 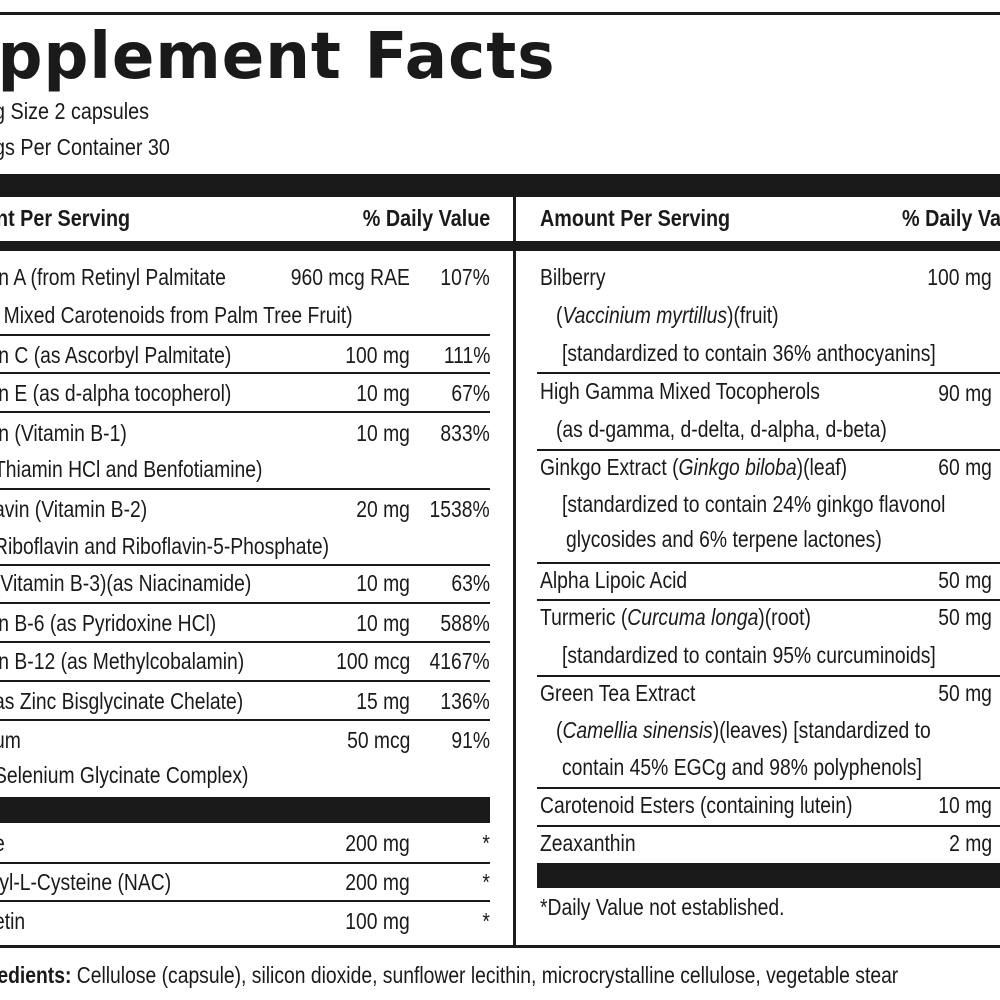 I want to click on left-row-name: Thiamin HCl and Benfotiamine), so click(x=131, y=469).